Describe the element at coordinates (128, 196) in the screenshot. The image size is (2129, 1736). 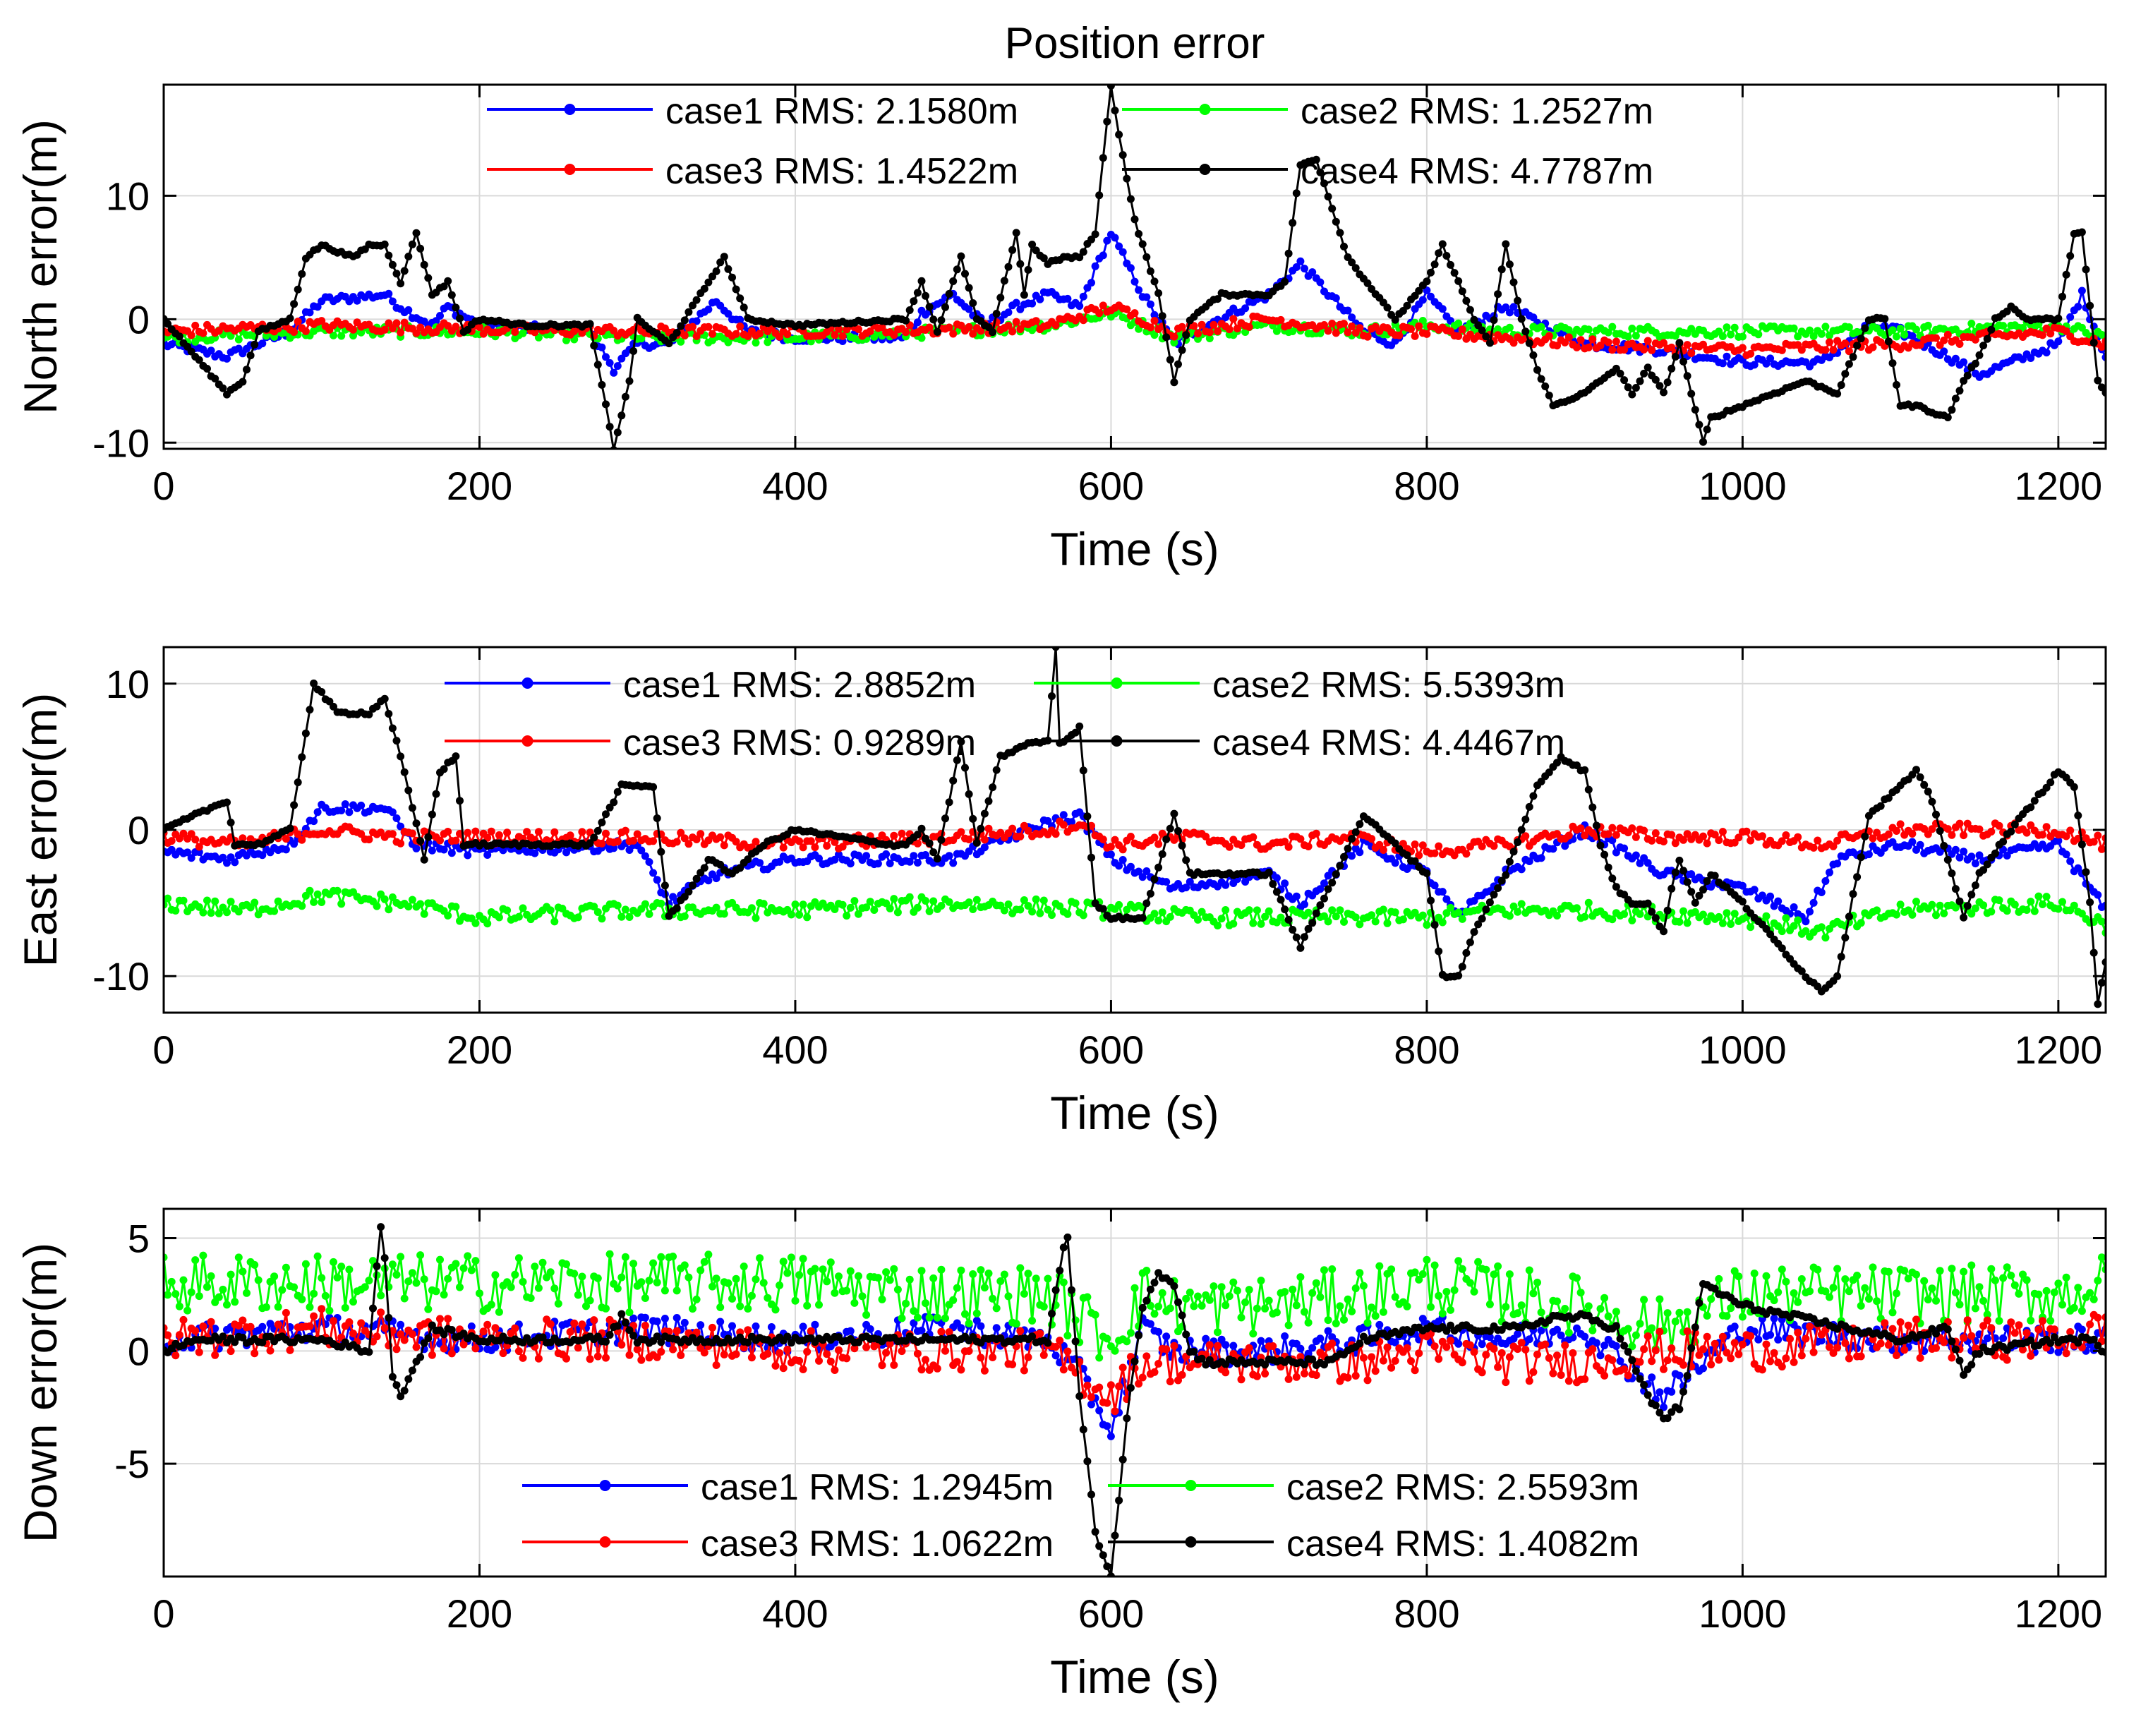
I see `y-tick-label: 10` at that location.